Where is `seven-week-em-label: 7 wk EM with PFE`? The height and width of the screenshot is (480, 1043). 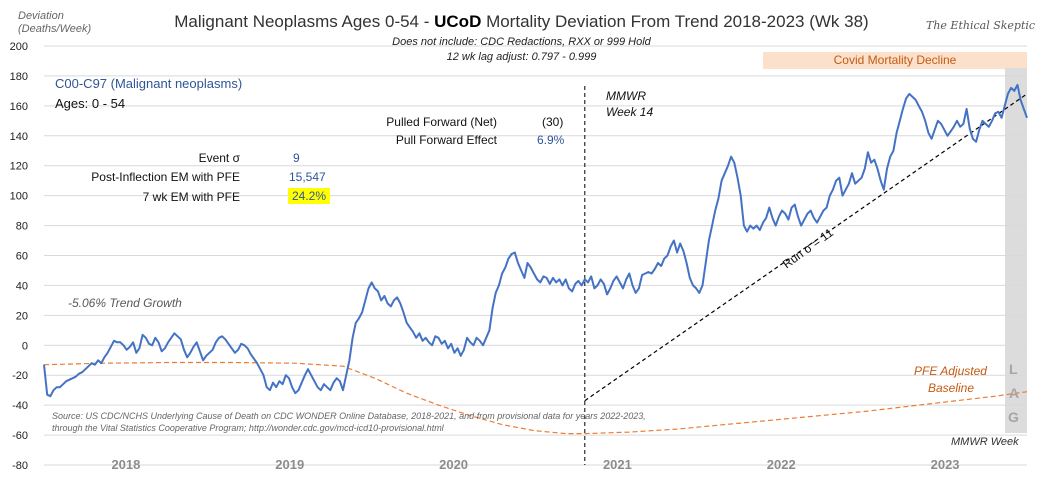
seven-week-em-label: 7 wk EM with PFE is located at coordinates (191, 197).